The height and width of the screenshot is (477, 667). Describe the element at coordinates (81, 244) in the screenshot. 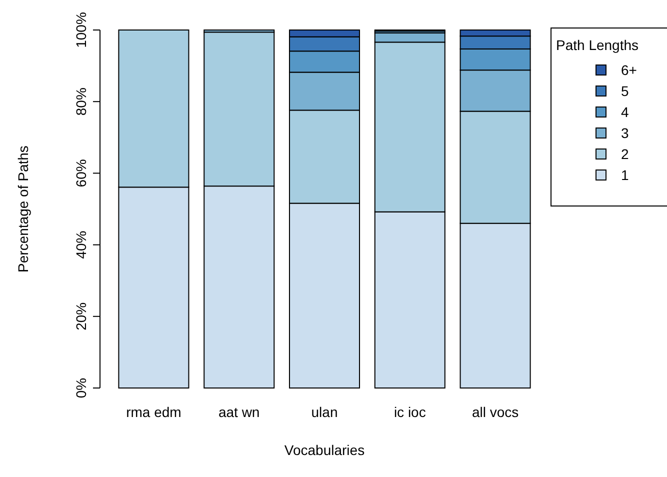

I see `y-tick-label: 40%` at that location.